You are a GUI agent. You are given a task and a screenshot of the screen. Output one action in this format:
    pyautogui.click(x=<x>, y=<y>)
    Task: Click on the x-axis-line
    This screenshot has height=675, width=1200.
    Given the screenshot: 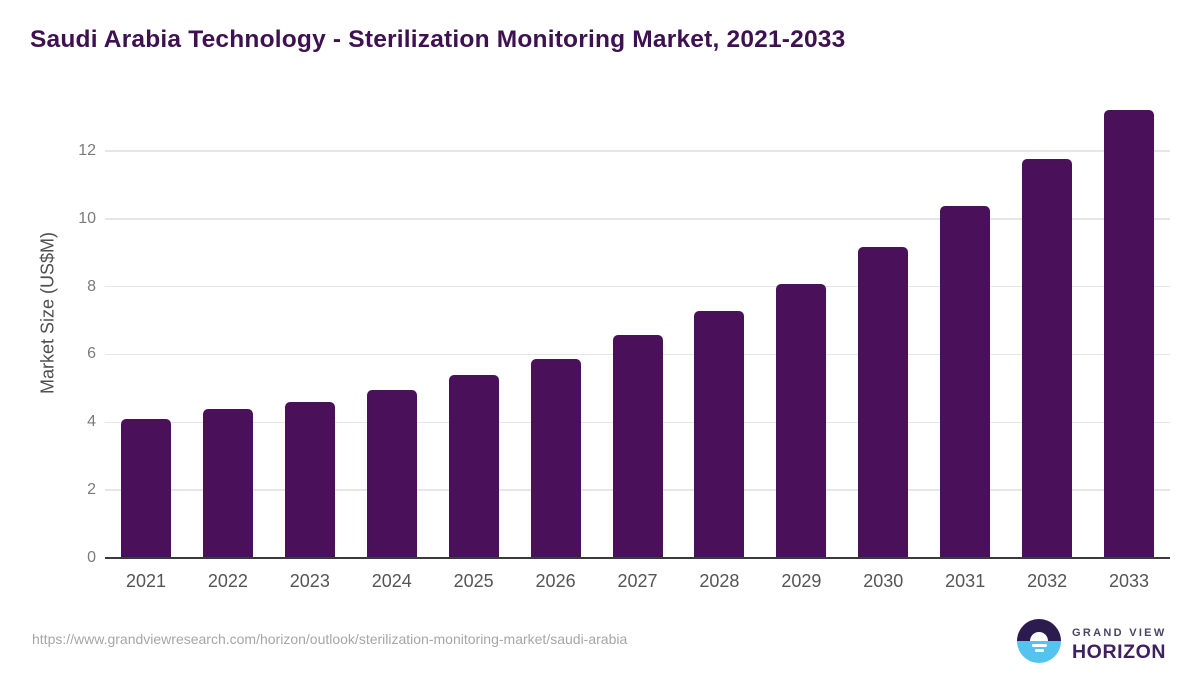 What is the action you would take?
    pyautogui.click(x=637, y=558)
    